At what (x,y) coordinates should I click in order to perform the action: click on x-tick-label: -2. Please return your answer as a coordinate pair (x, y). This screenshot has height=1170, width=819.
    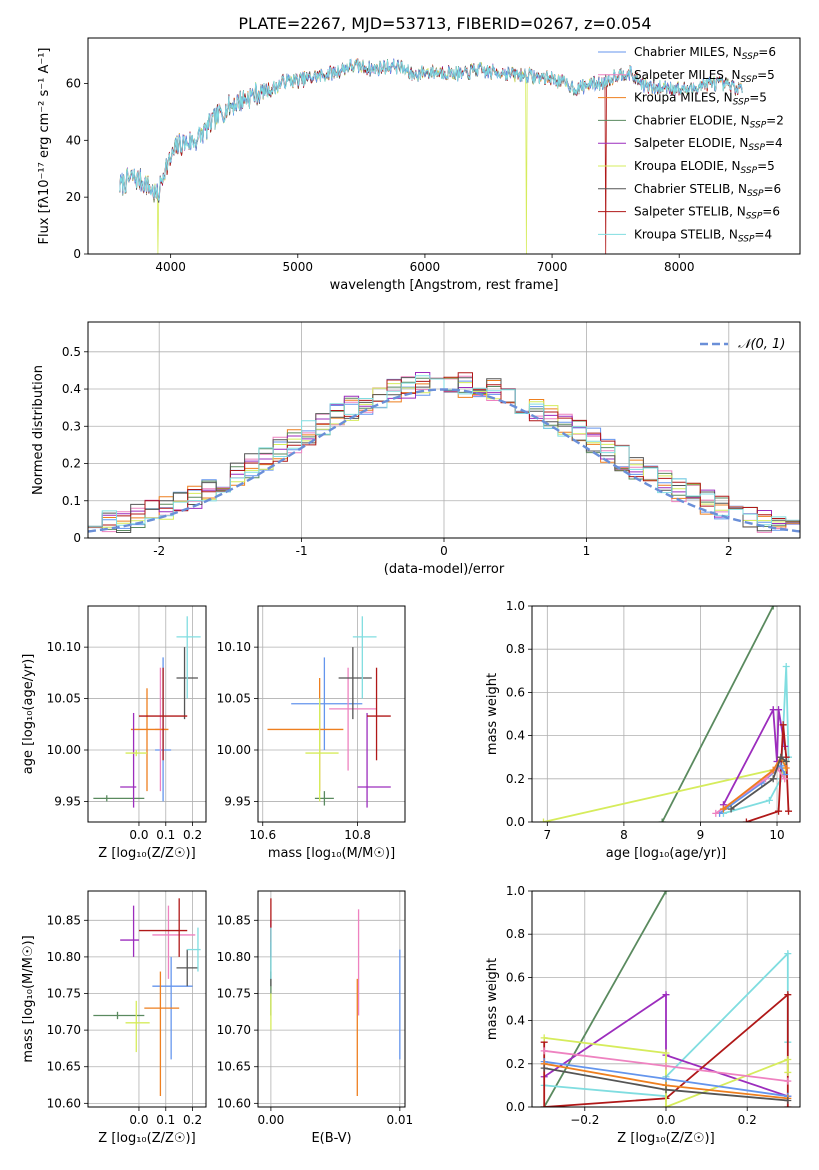
    Looking at the image, I should click on (159, 551).